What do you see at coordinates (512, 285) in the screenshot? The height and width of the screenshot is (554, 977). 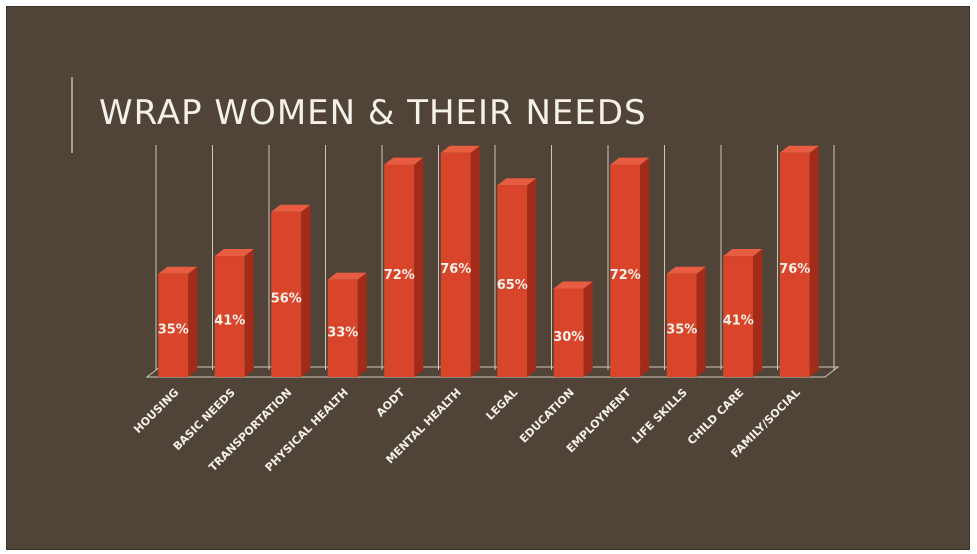 I see `data-label: 65%` at bounding box center [512, 285].